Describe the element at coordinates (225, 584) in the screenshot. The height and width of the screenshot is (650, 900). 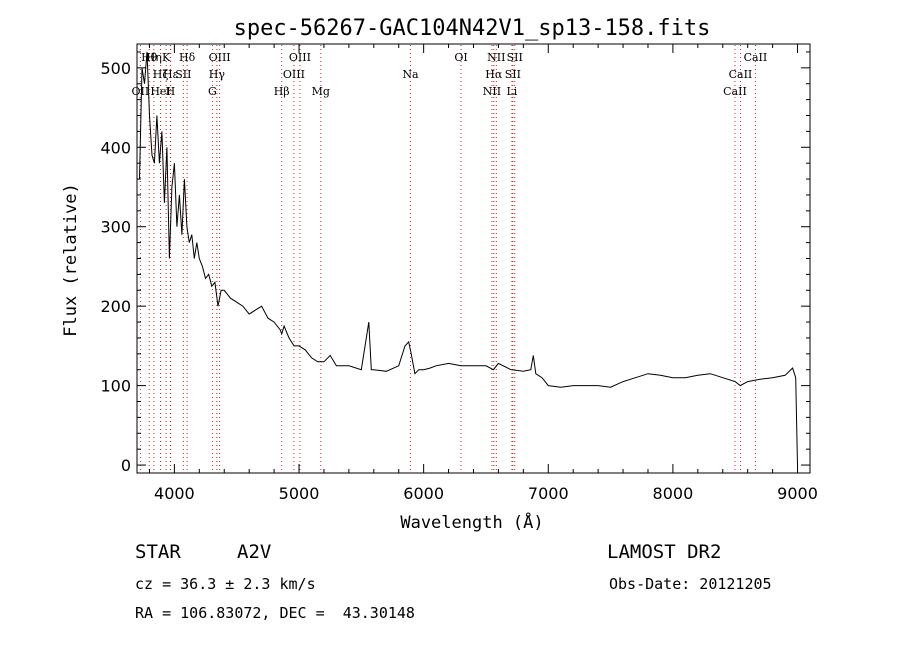
I see `redshift-readout: cz = 36.3 ± 2.3 km/s` at that location.